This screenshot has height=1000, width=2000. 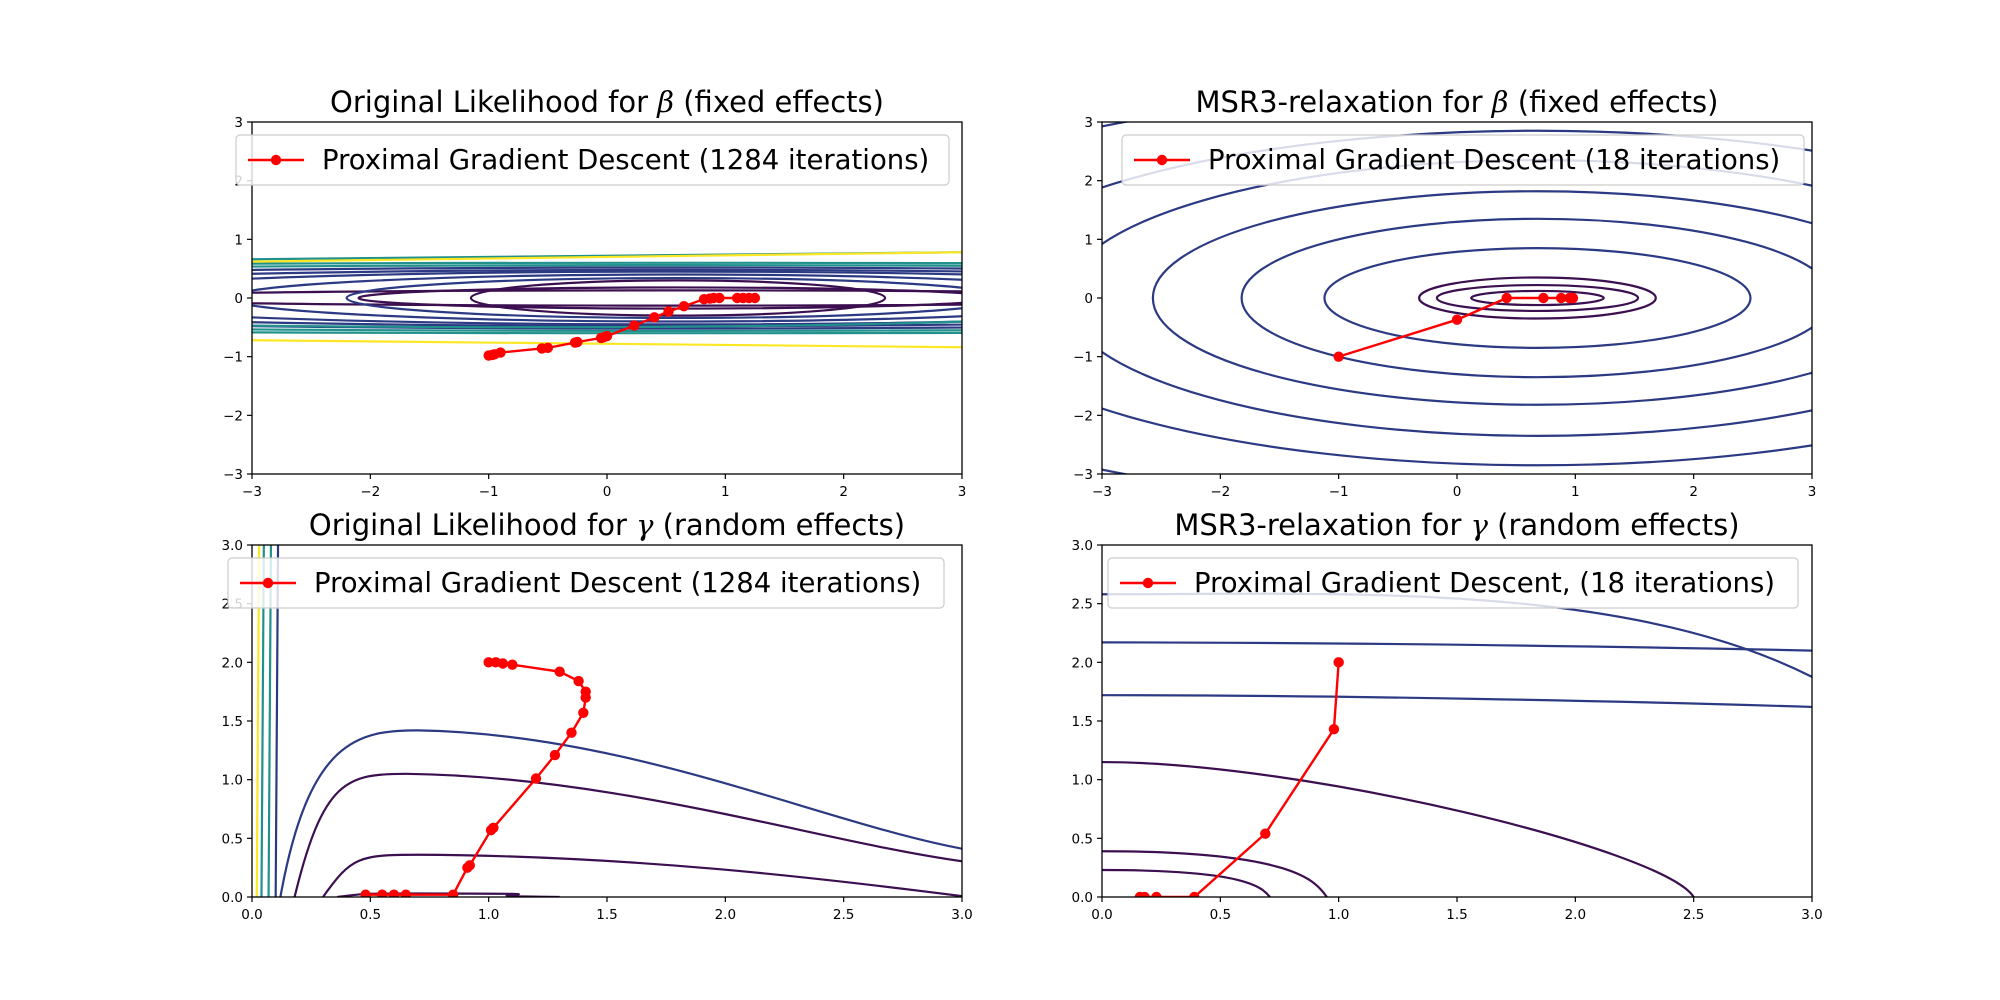 I want to click on y-tick-label: 2.5, so click(x=1082, y=605).